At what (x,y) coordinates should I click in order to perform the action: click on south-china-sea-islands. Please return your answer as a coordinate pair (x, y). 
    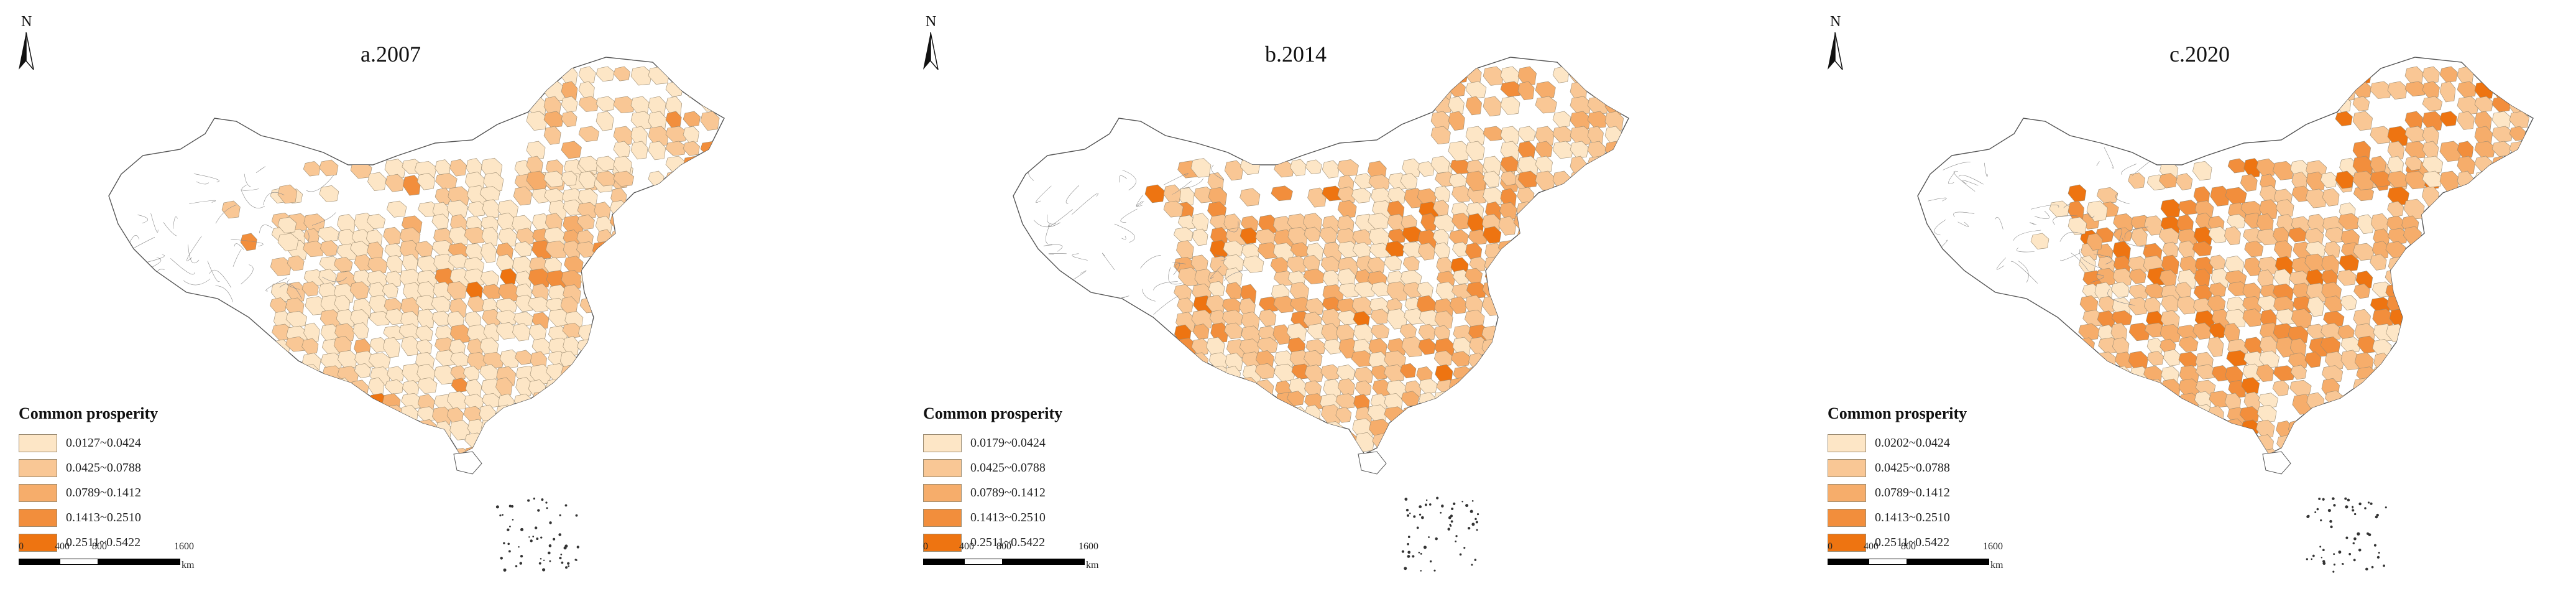
    Looking at the image, I should click on (1418, 511).